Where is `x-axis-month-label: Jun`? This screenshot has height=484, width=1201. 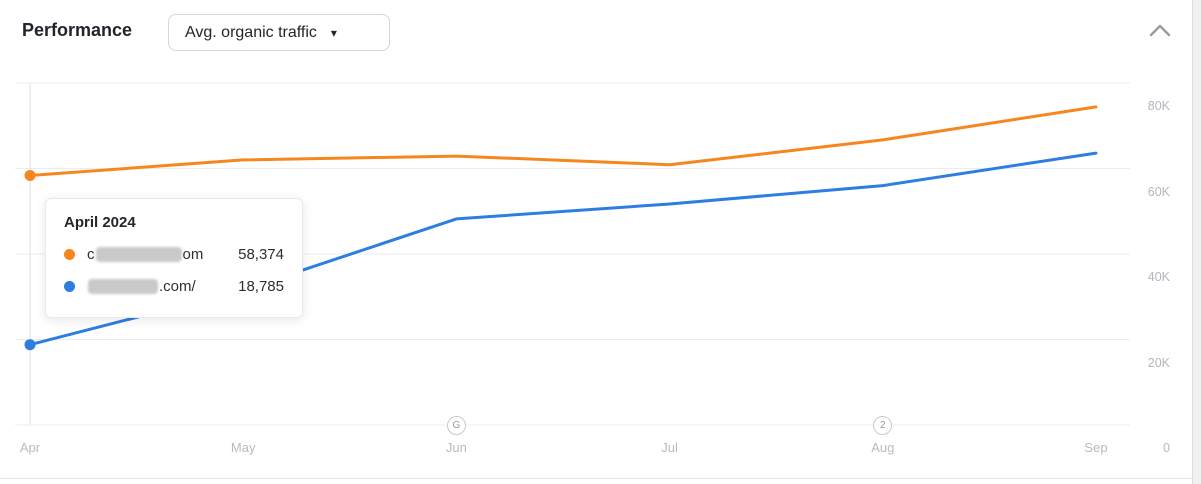
x-axis-month-label: Jun is located at coordinates (456, 447).